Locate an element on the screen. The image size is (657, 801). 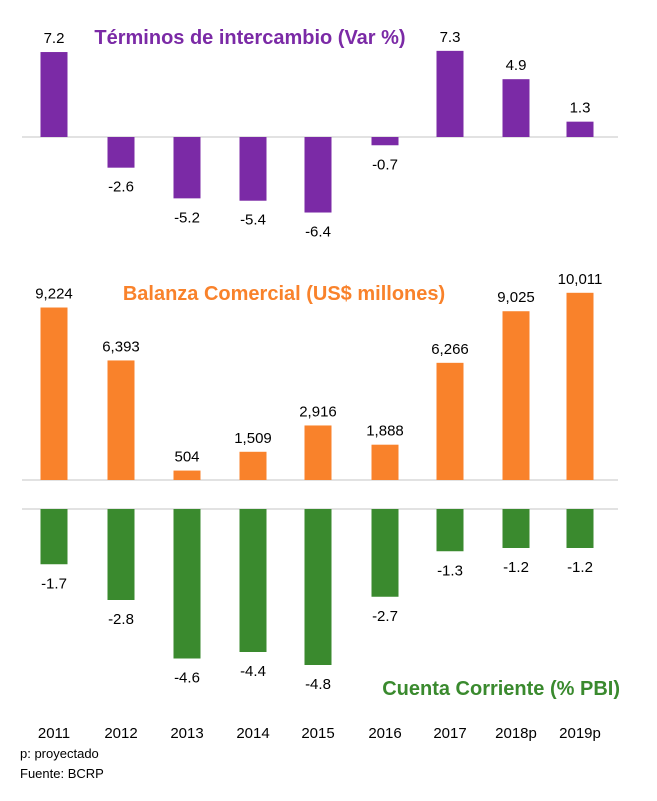
x-tick-label: 2019p is located at coordinates (580, 733).